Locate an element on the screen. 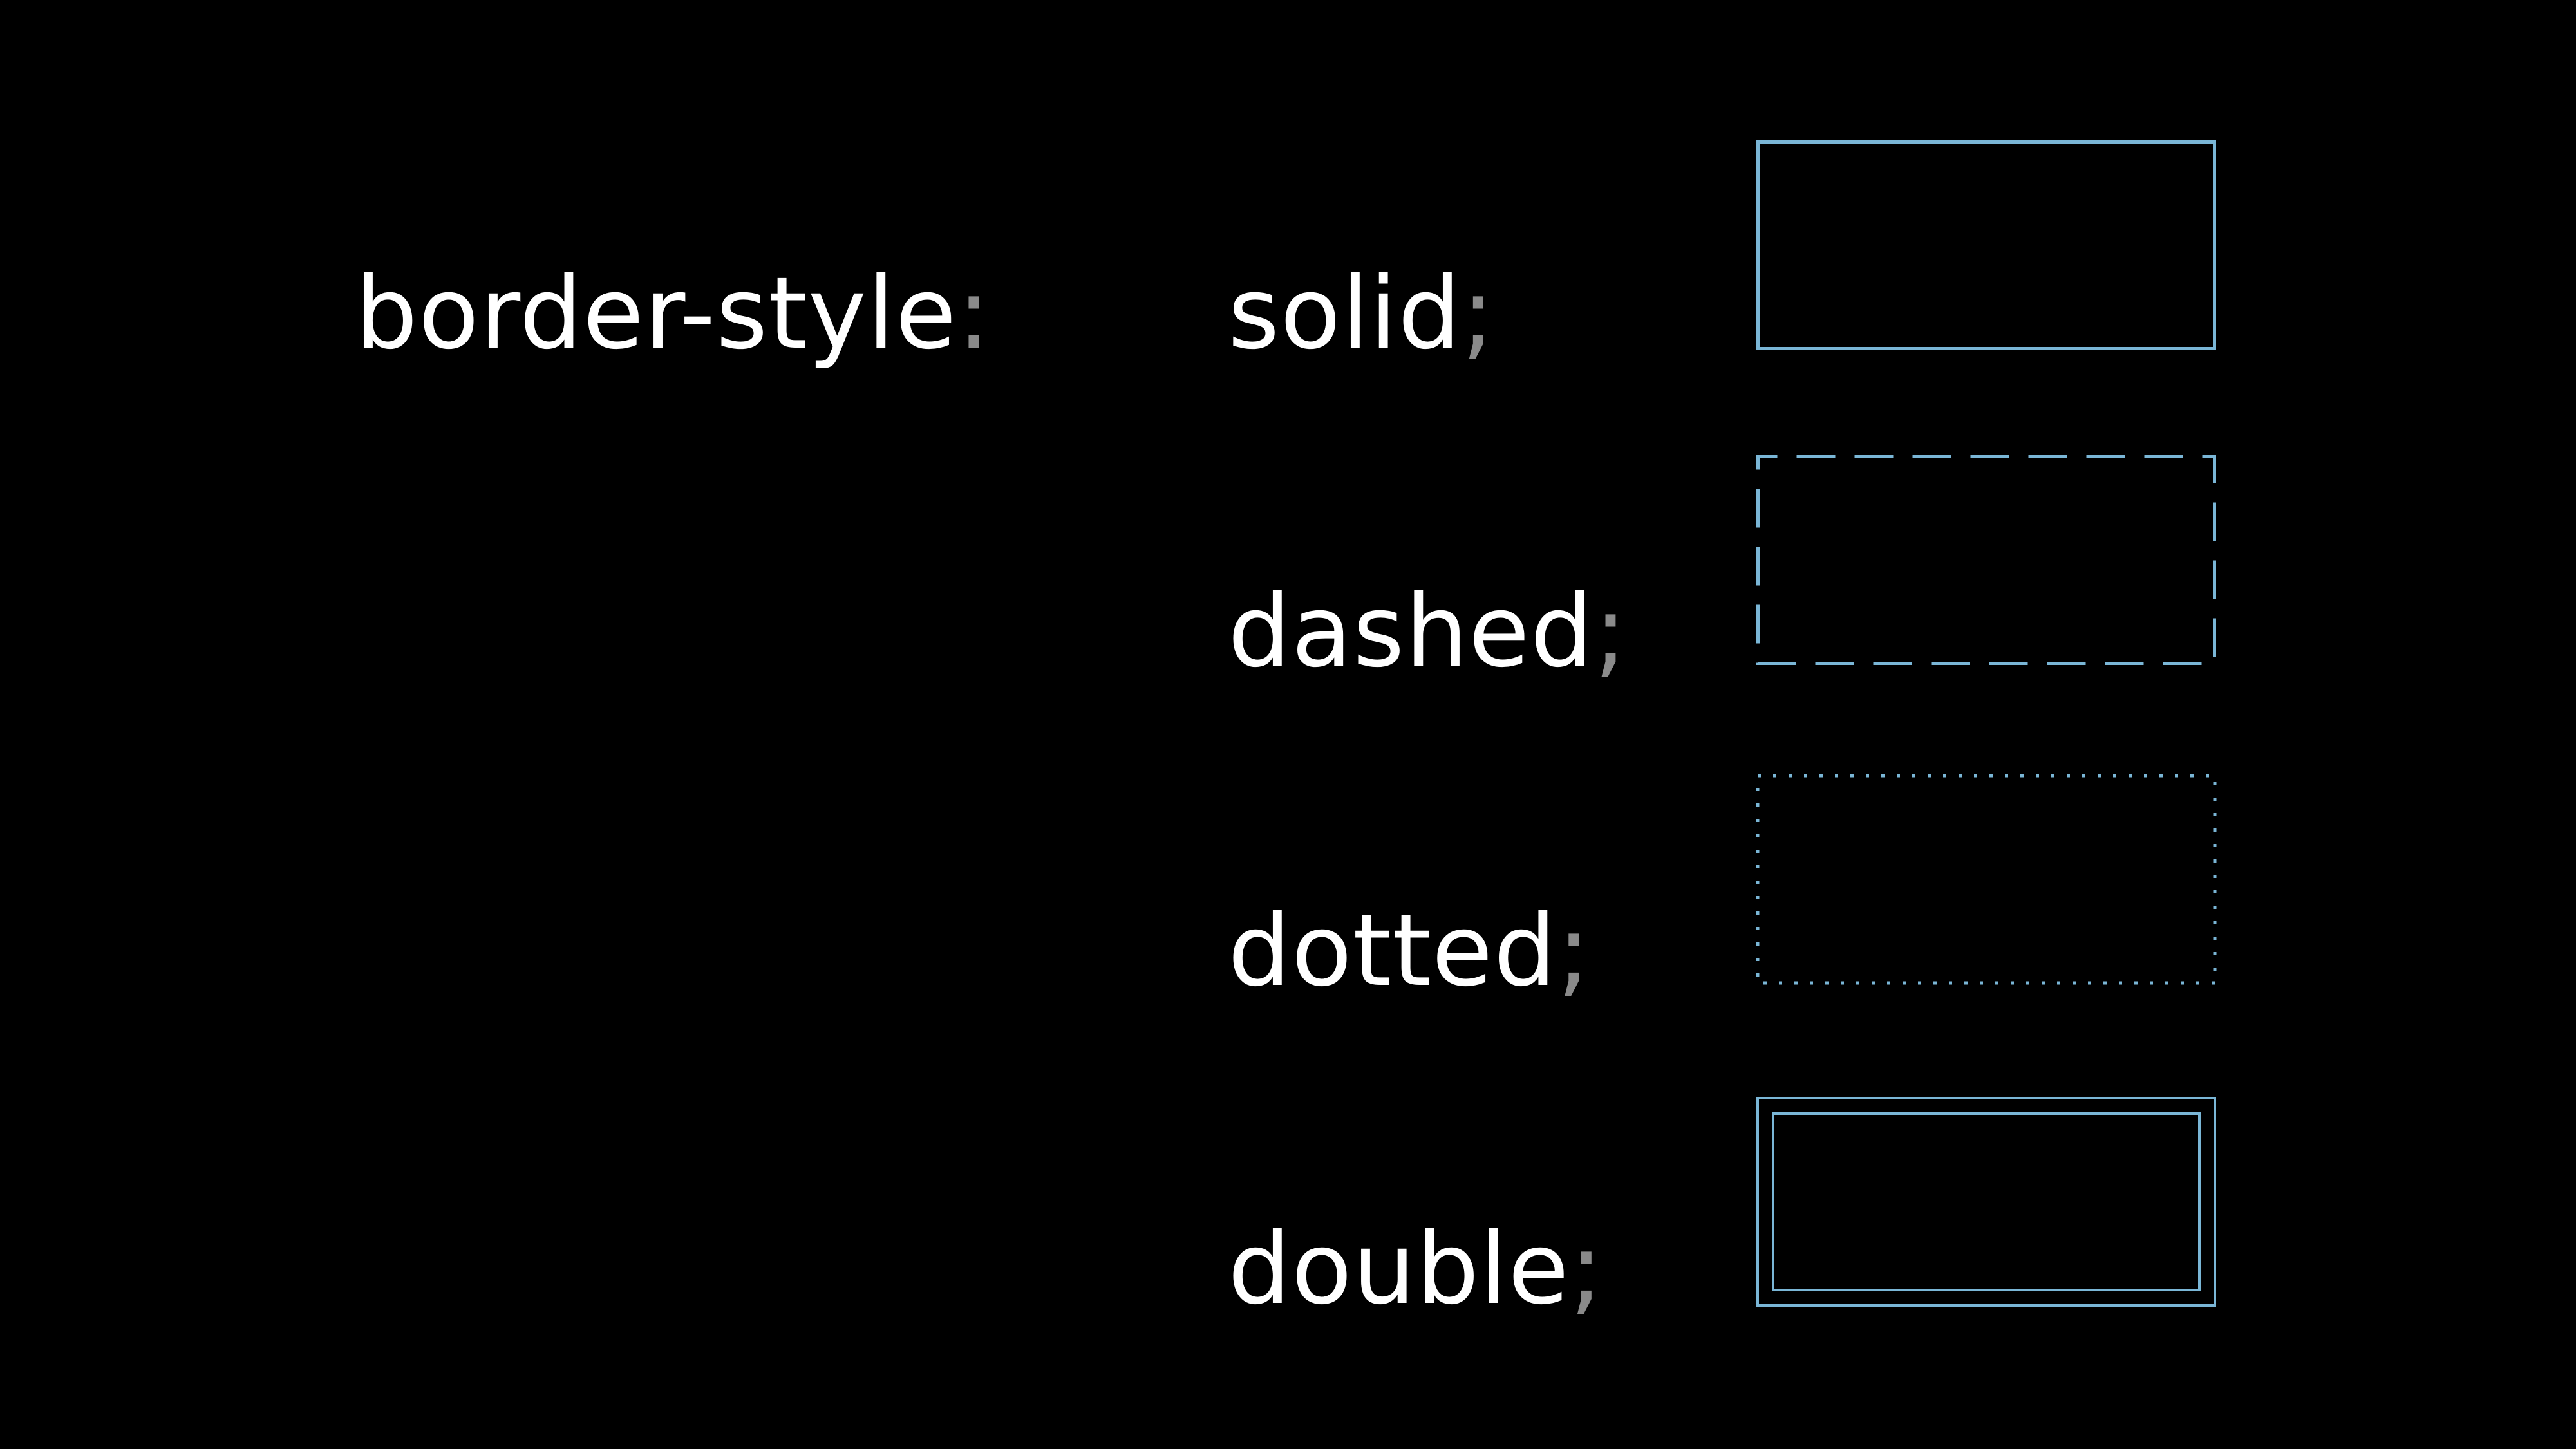  value-dotted: dotted; is located at coordinates (1409, 951).